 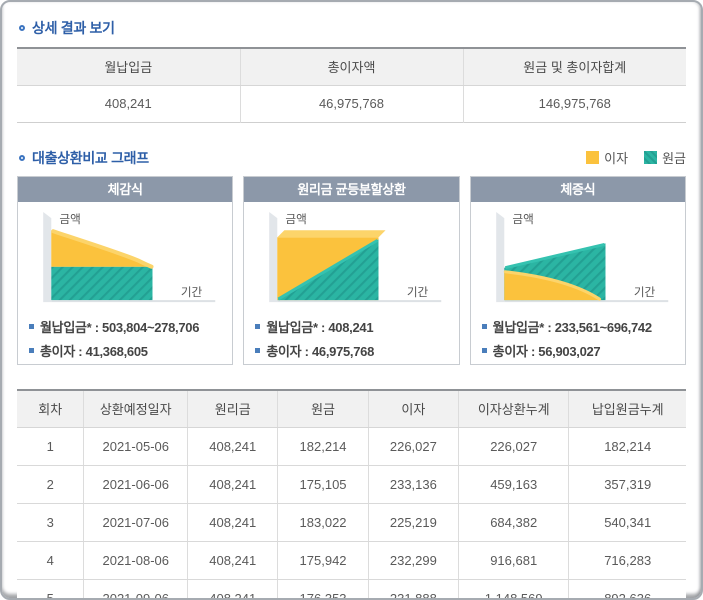 I want to click on repayment-card-decreasing: 체감식 금액 기간 월납입금* : 503,804~278,706, so click(x=125, y=270).